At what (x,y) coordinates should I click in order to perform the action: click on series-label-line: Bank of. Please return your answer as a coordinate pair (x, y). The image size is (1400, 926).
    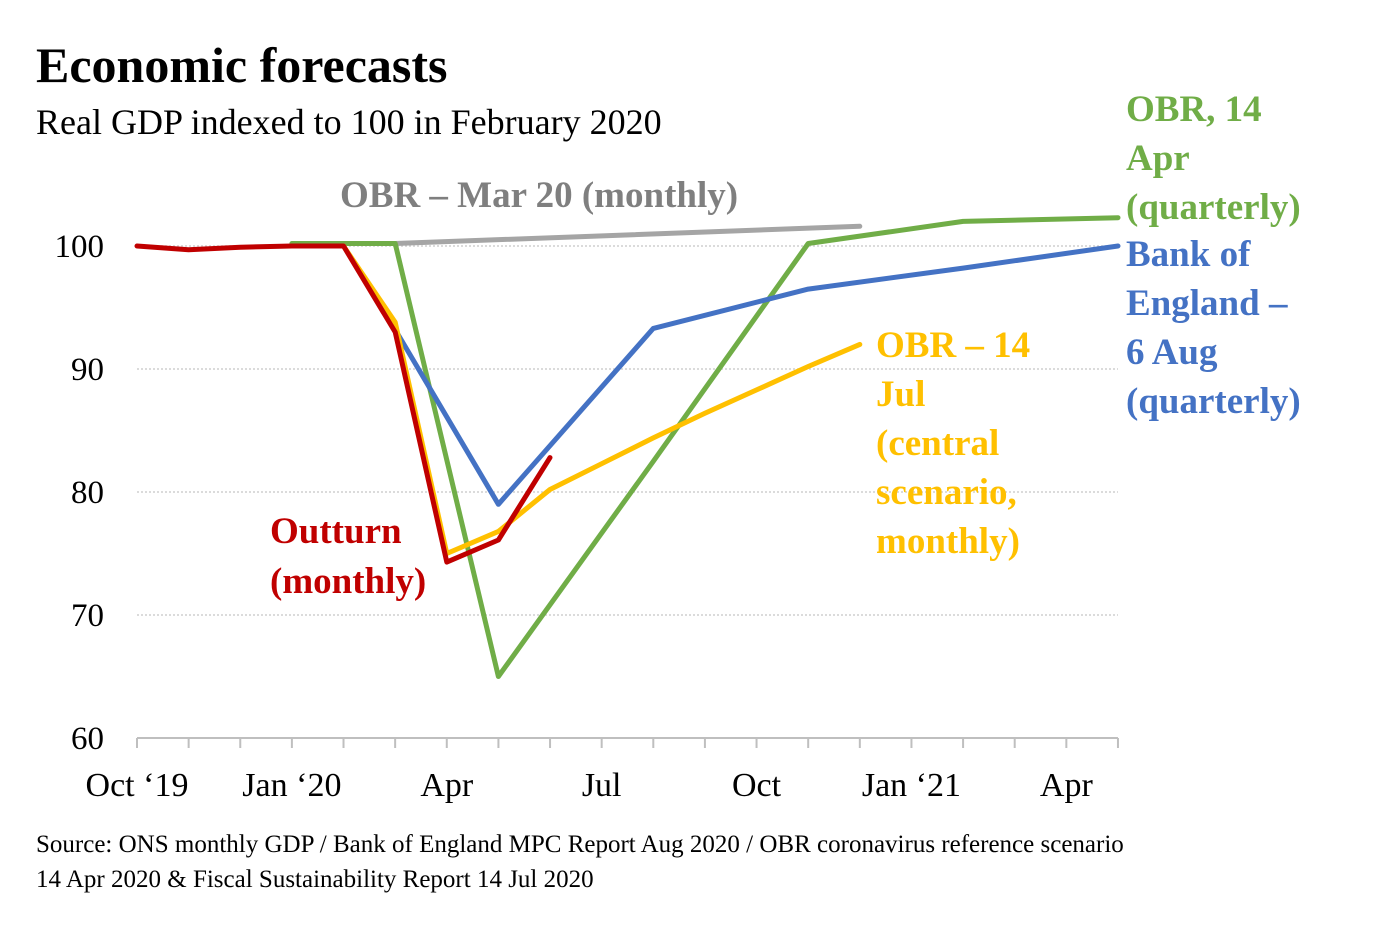
    Looking at the image, I should click on (1188, 254).